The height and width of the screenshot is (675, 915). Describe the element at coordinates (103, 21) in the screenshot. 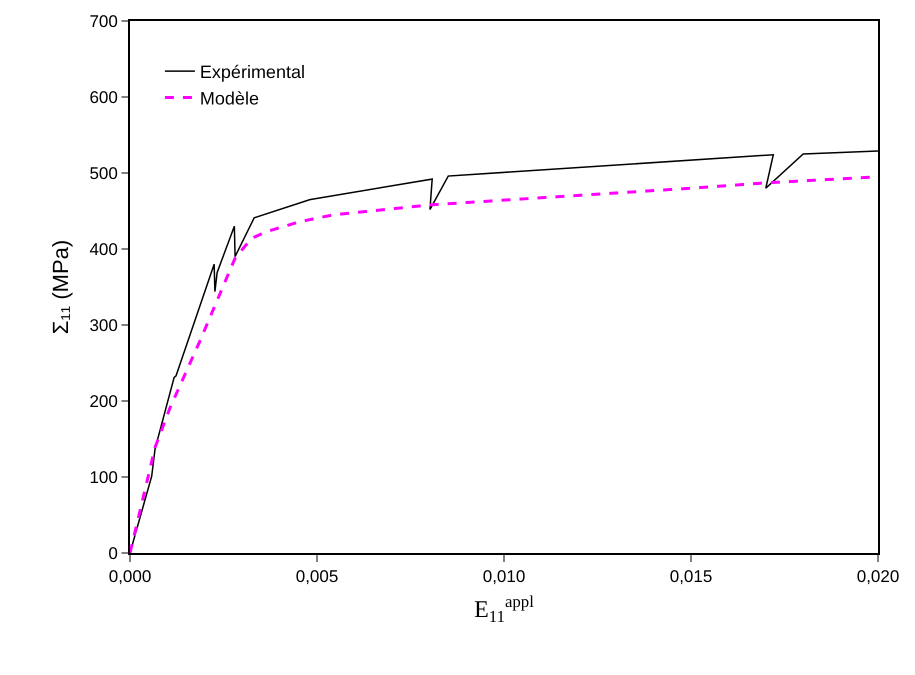

I see `y-tick-label: 700` at that location.